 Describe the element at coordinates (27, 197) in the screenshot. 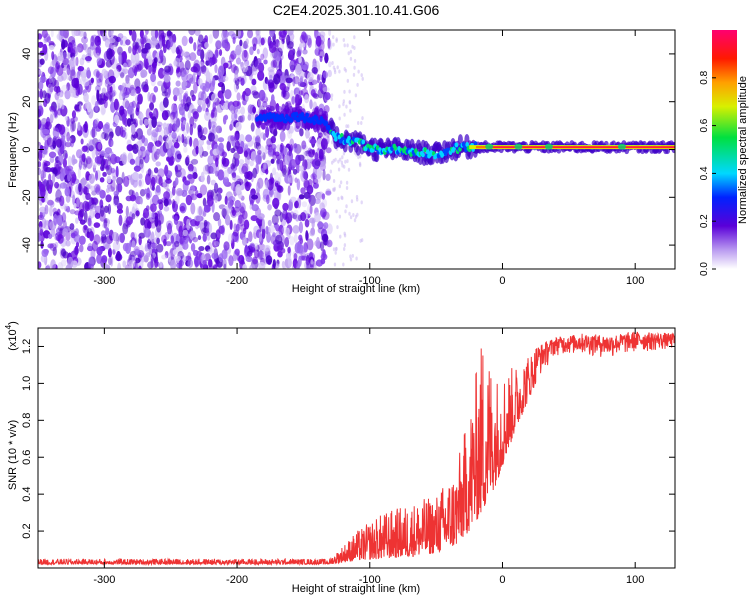

I see `spectrogram-y-tick-label: -20` at that location.